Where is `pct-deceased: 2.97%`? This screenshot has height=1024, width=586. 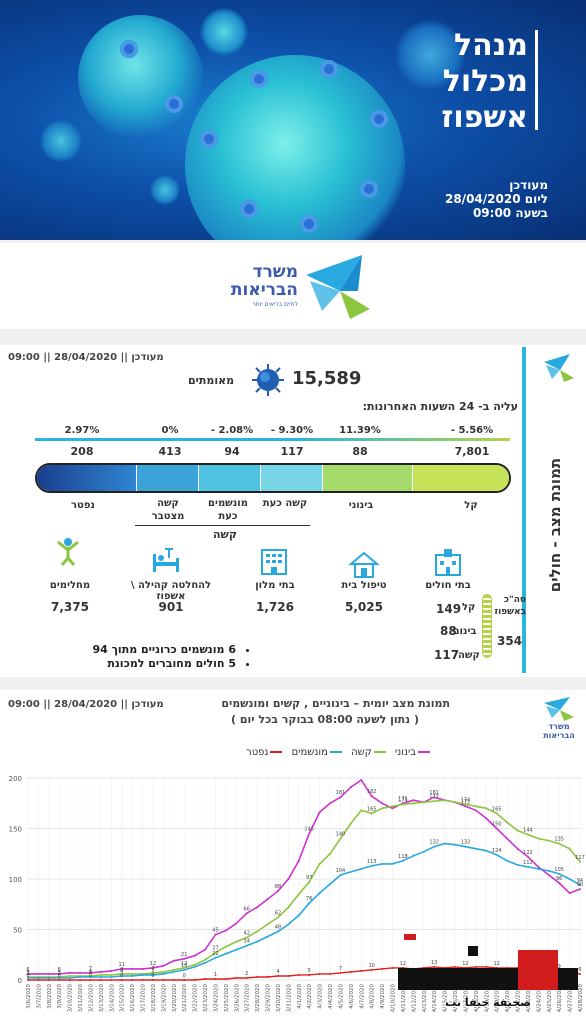 pct-deceased: 2.97% is located at coordinates (82, 430).